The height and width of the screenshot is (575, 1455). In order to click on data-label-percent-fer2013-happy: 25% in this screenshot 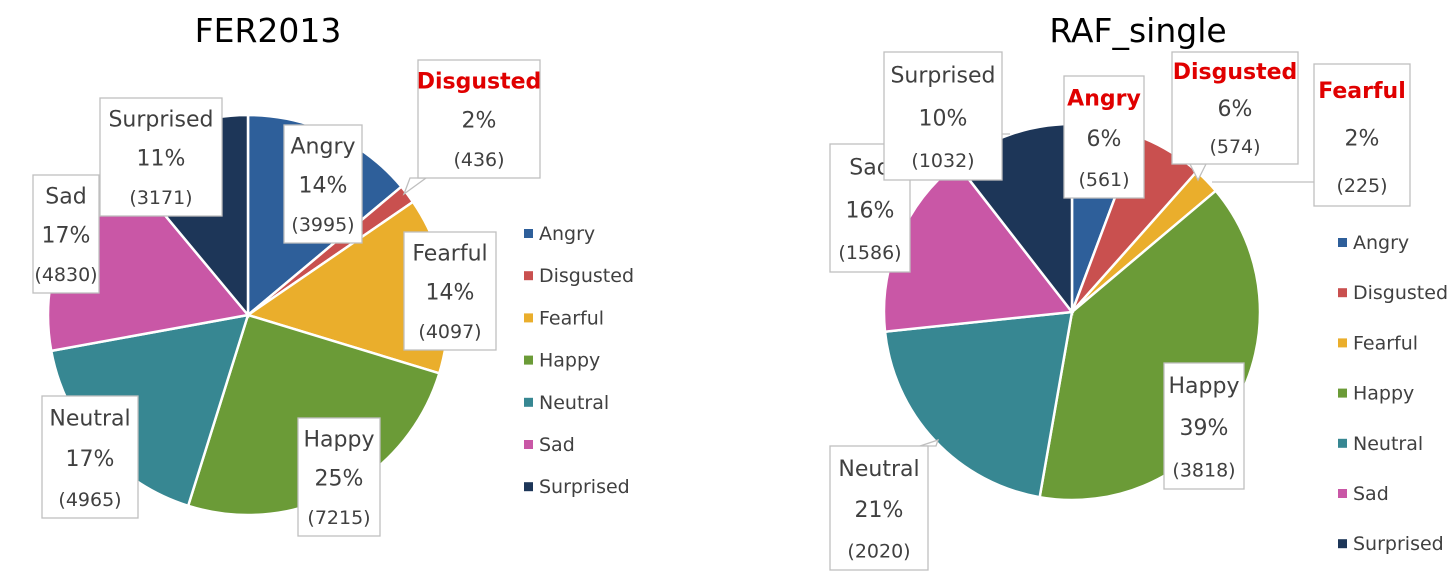, I will do `click(339, 479)`.